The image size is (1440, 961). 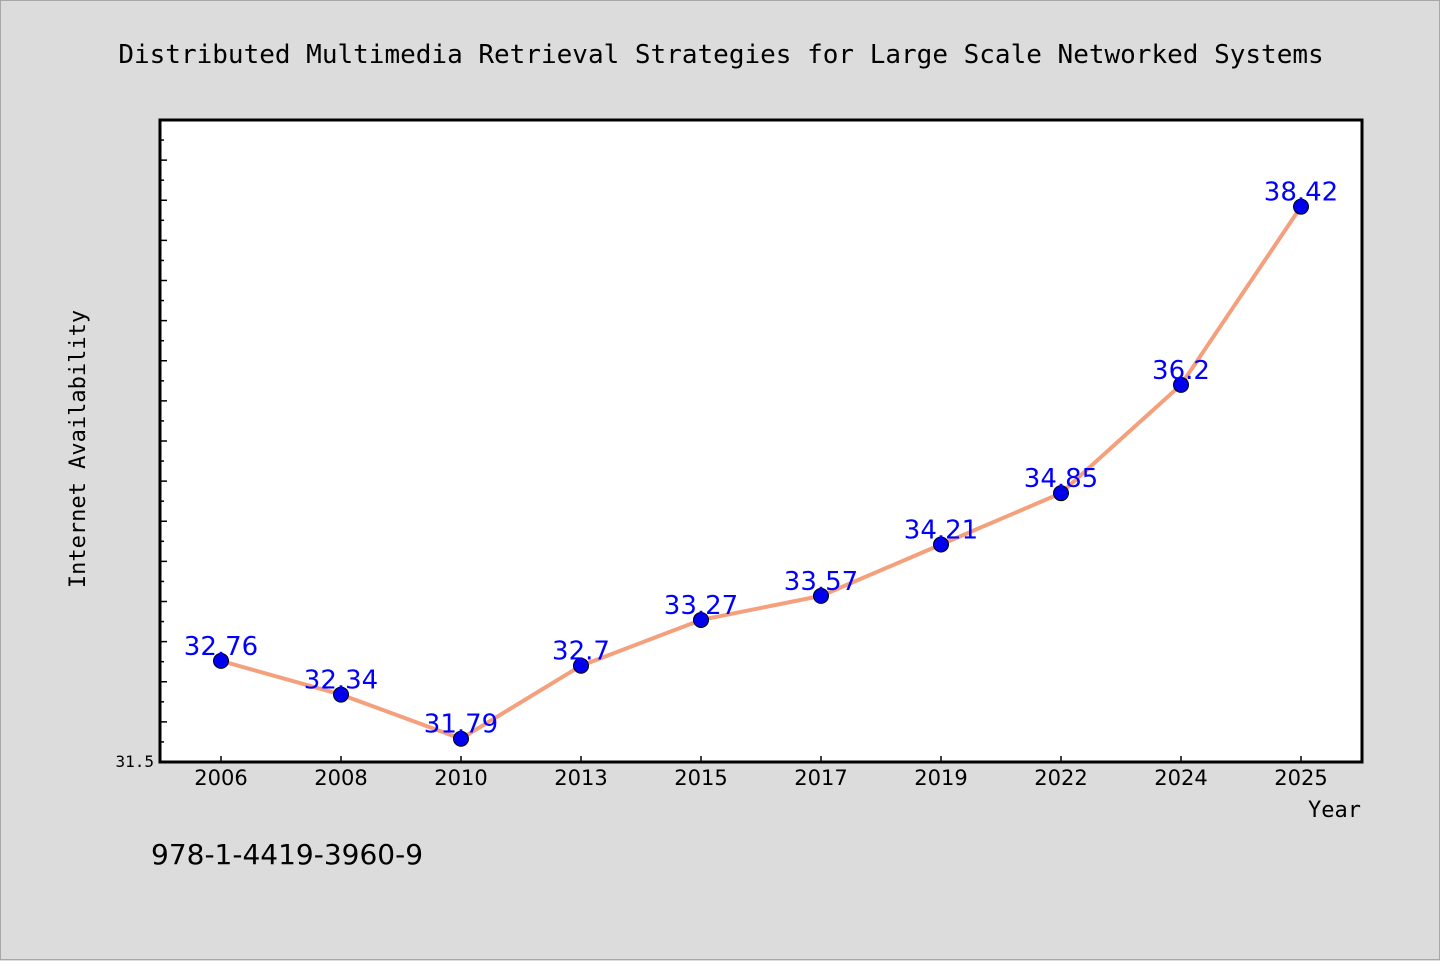 I want to click on x-tick-label: 2015, so click(x=700, y=778).